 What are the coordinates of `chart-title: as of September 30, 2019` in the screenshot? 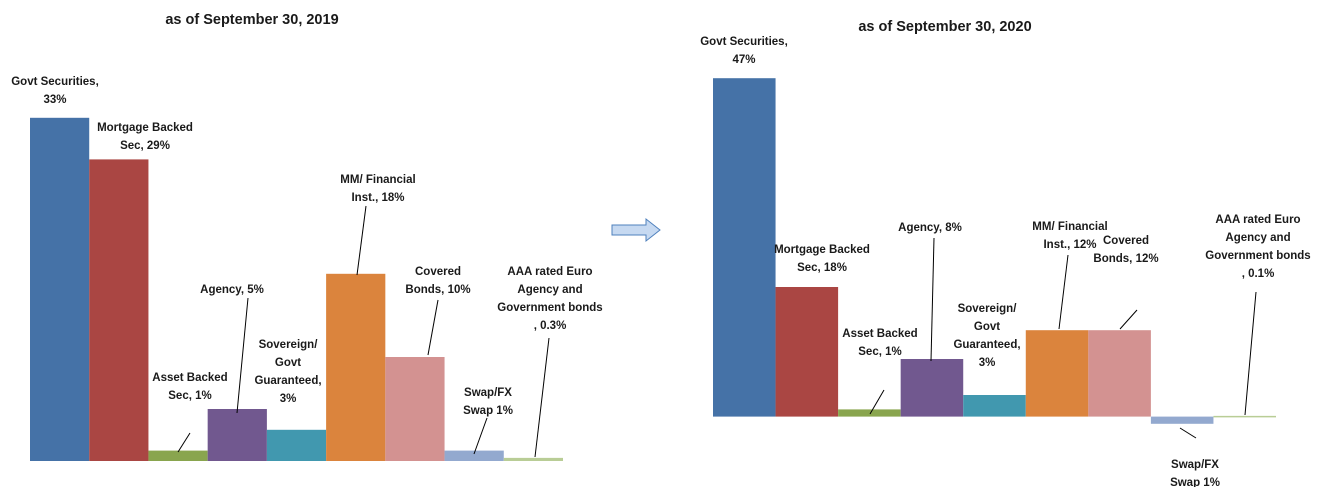 It's located at (251, 20).